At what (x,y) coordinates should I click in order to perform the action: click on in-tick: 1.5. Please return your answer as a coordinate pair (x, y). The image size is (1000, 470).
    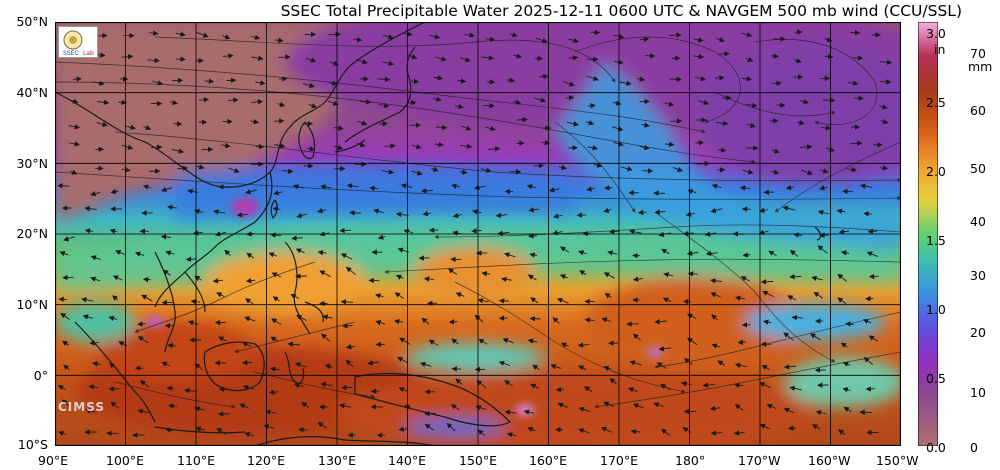
    Looking at the image, I should click on (936, 240).